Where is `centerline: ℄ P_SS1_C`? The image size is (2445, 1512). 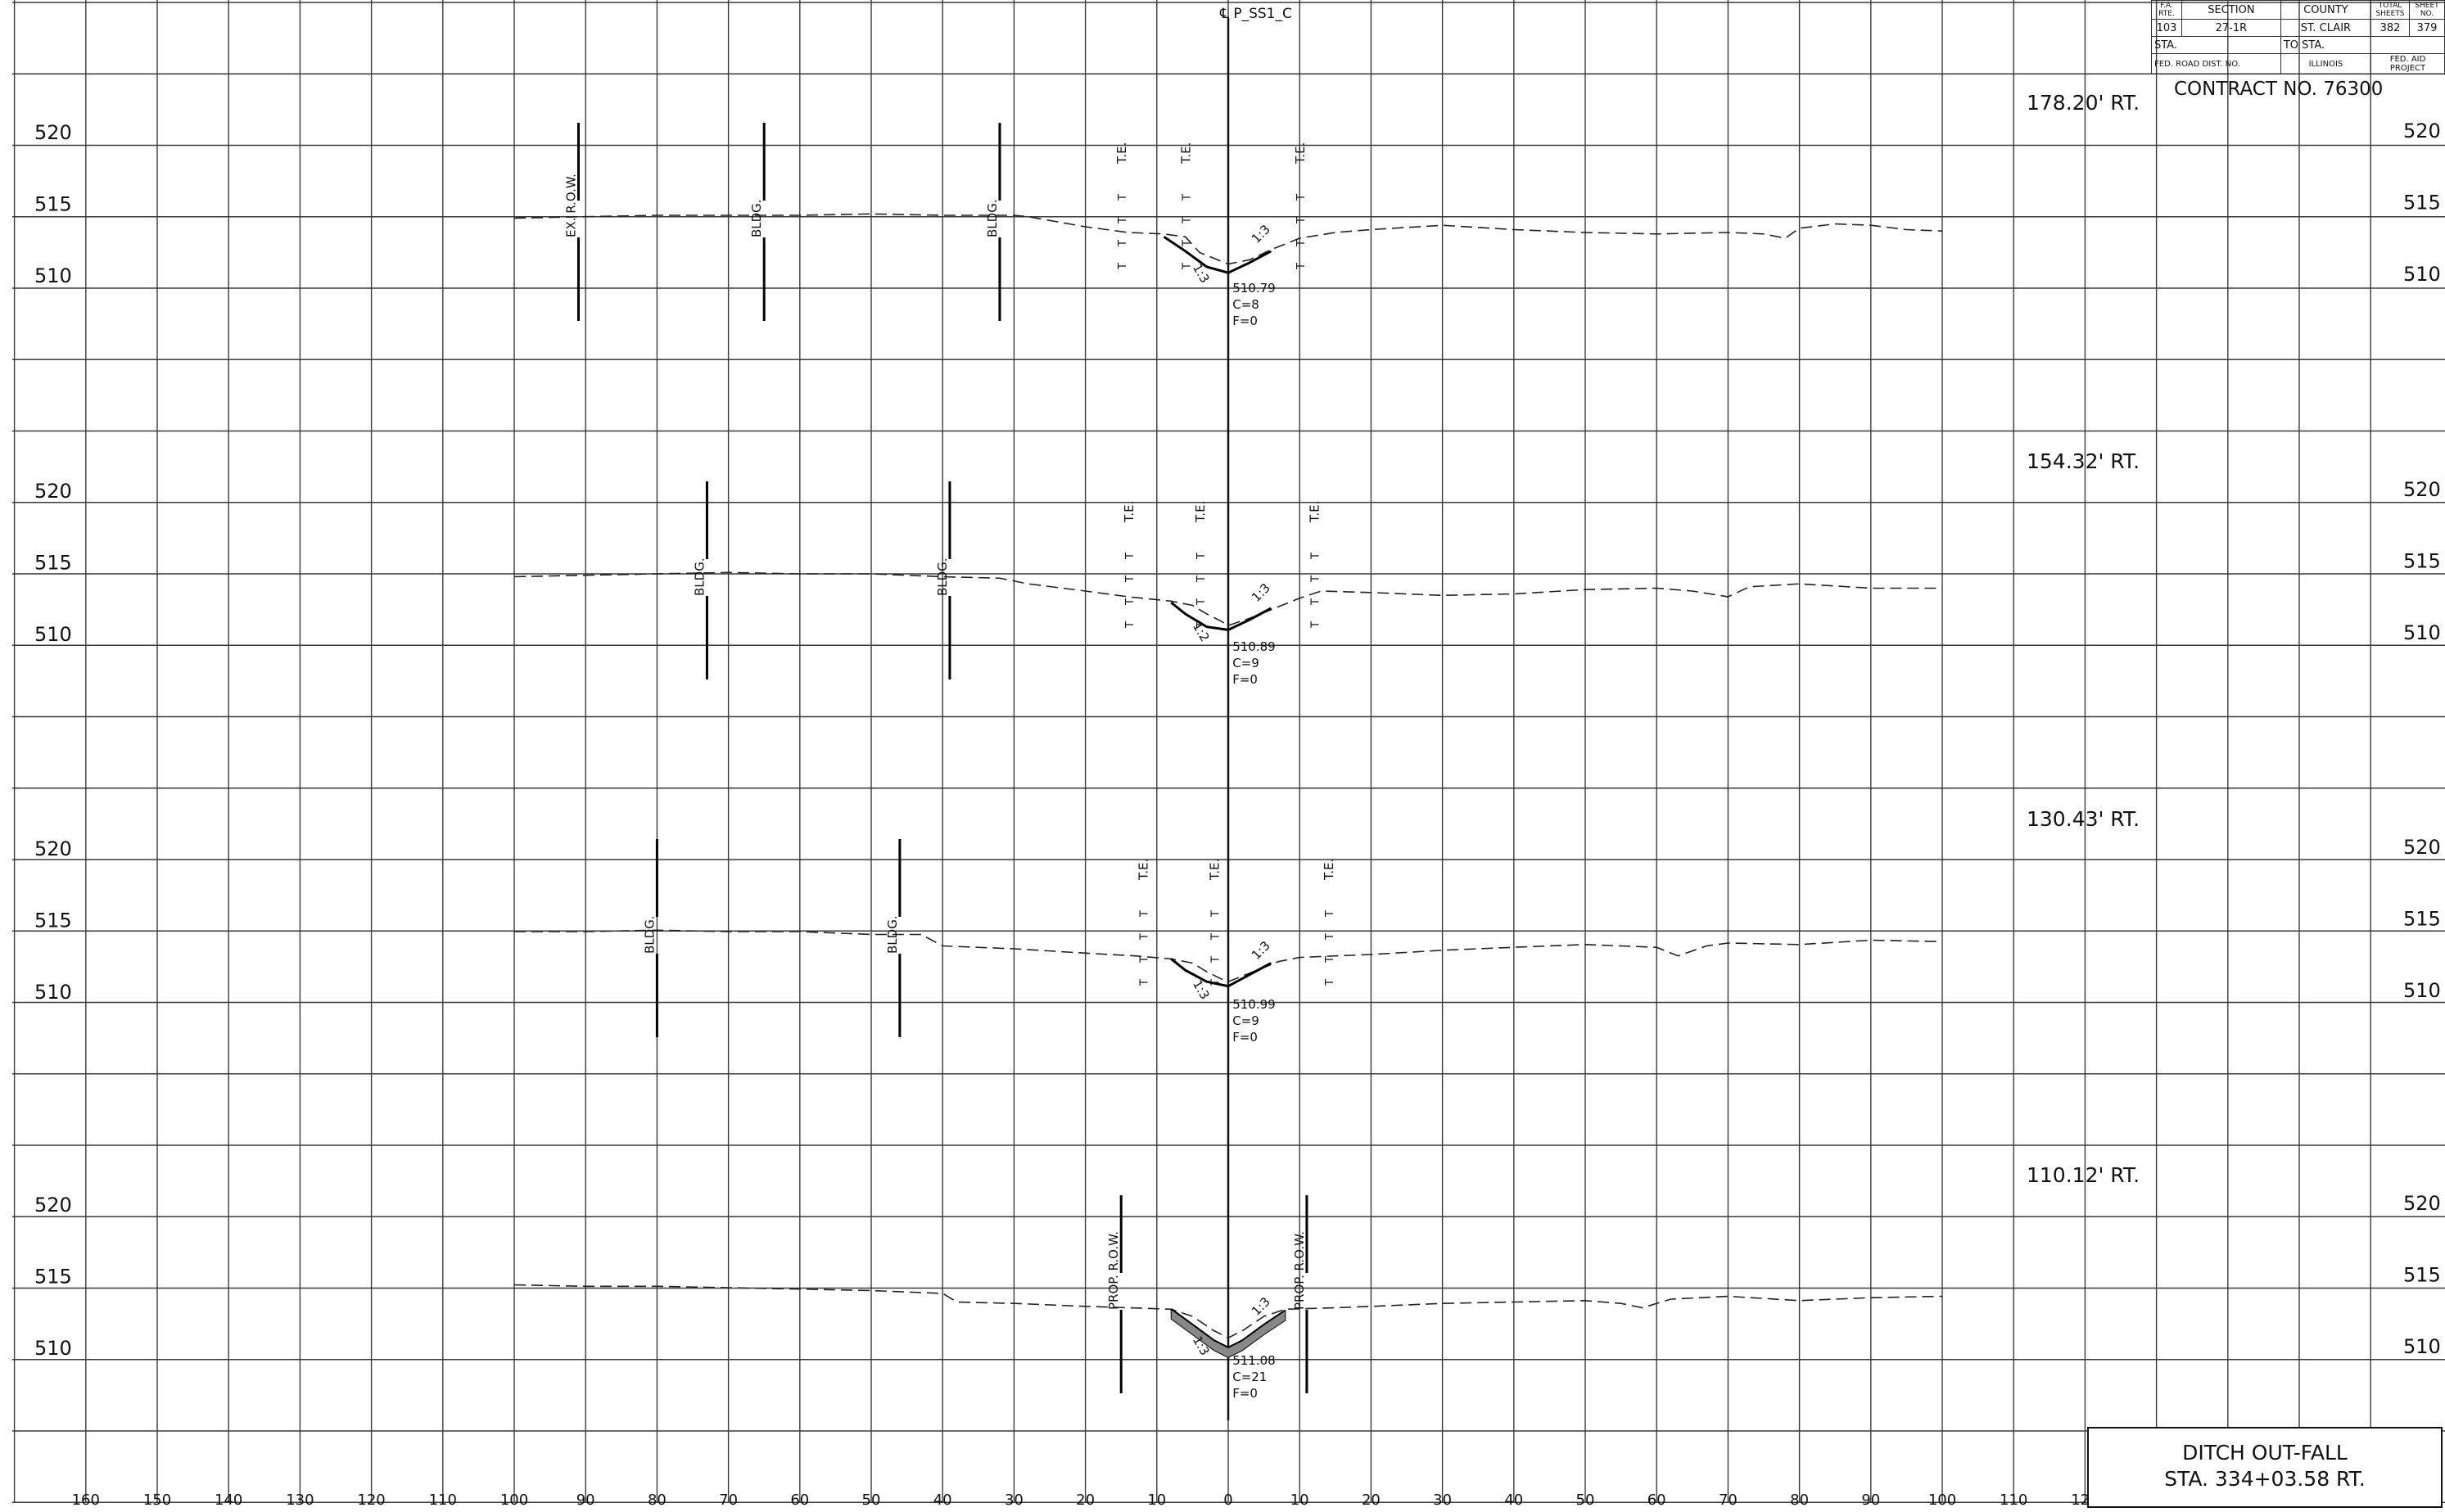
centerline: ℄ P_SS1_C is located at coordinates (1255, 713).